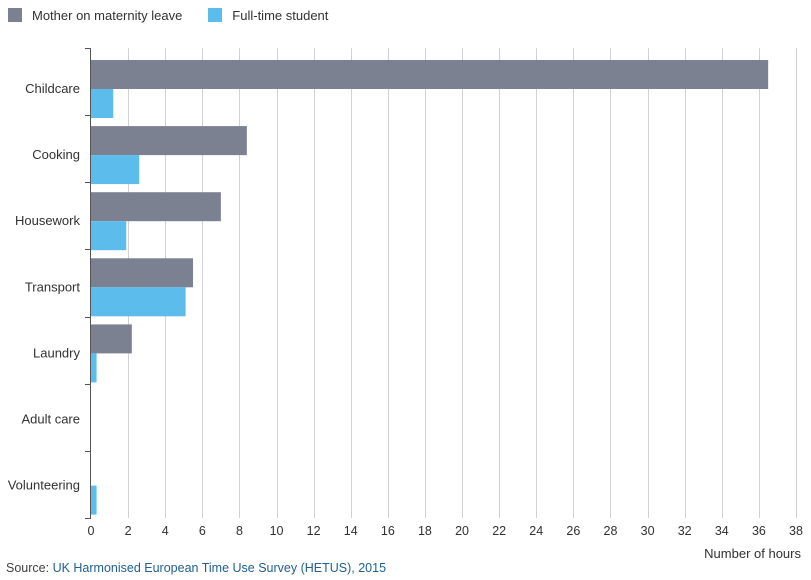 The width and height of the screenshot is (811, 580). I want to click on x-tick-label-0: 0, so click(91, 531).